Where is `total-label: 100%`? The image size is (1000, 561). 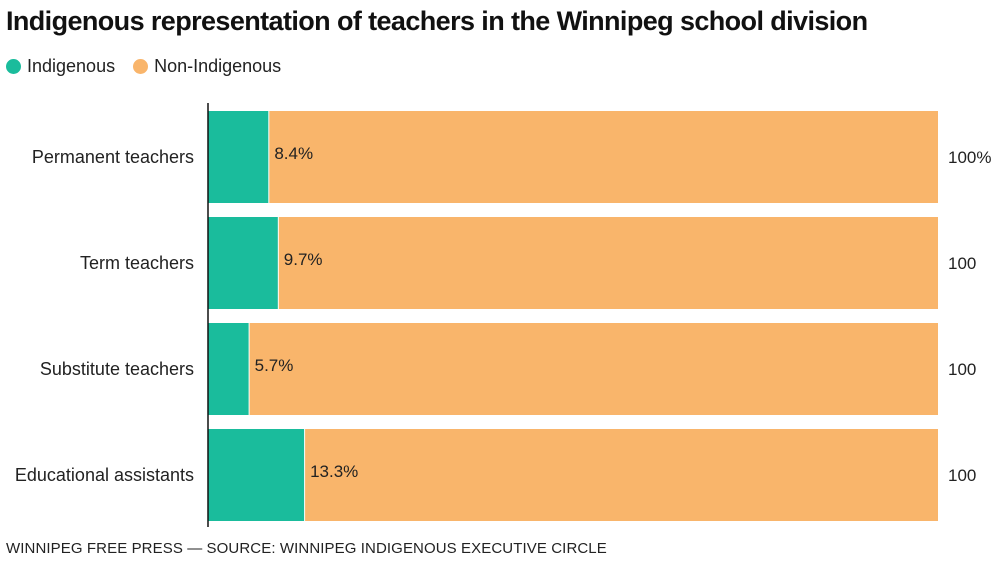
total-label: 100% is located at coordinates (969, 157).